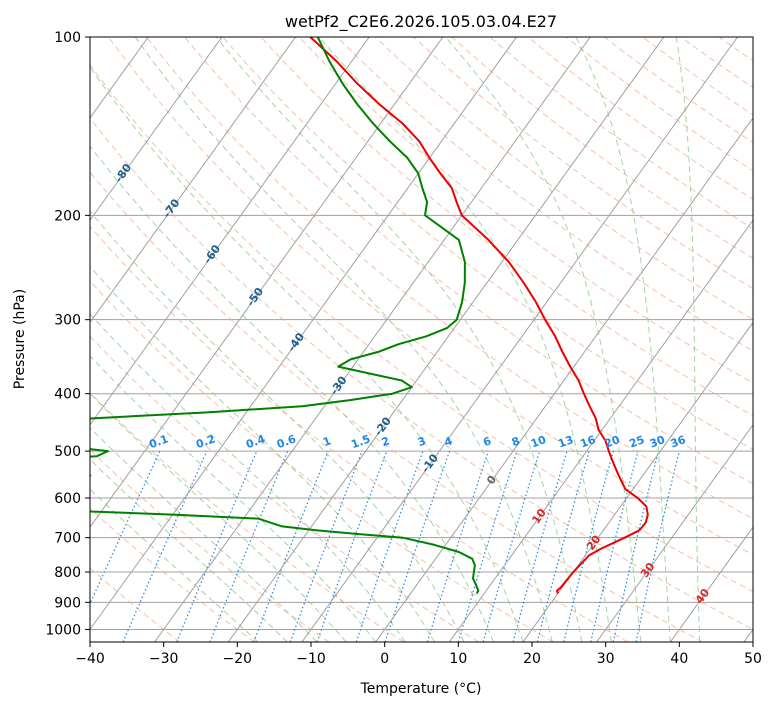 This screenshot has height=708, width=775. What do you see at coordinates (20, 339) in the screenshot?
I see `y-axis-title: Pressure (hPa)` at bounding box center [20, 339].